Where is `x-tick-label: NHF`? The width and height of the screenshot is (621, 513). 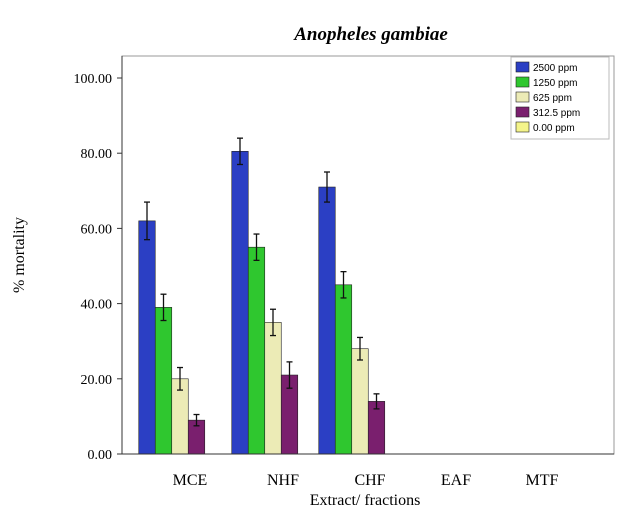
x-tick-label: NHF is located at coordinates (283, 480).